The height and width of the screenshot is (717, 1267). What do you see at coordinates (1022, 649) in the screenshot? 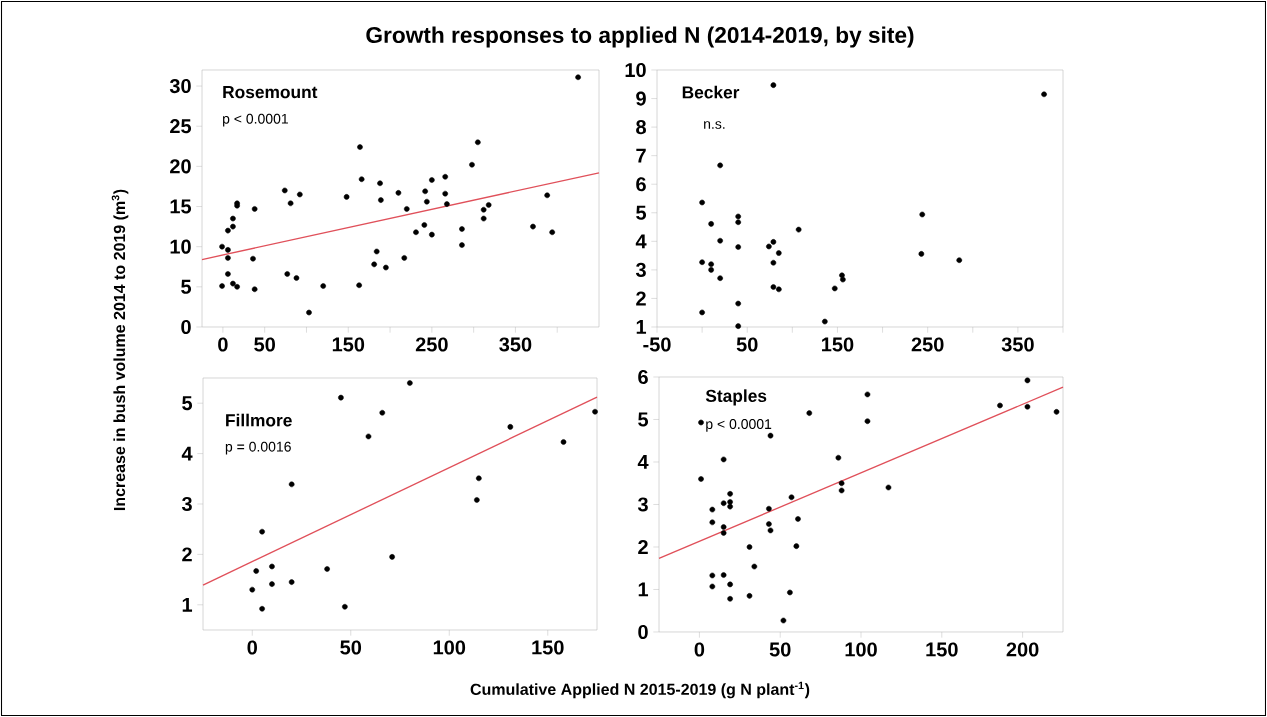
I see `x-tick-label: 200` at bounding box center [1022, 649].